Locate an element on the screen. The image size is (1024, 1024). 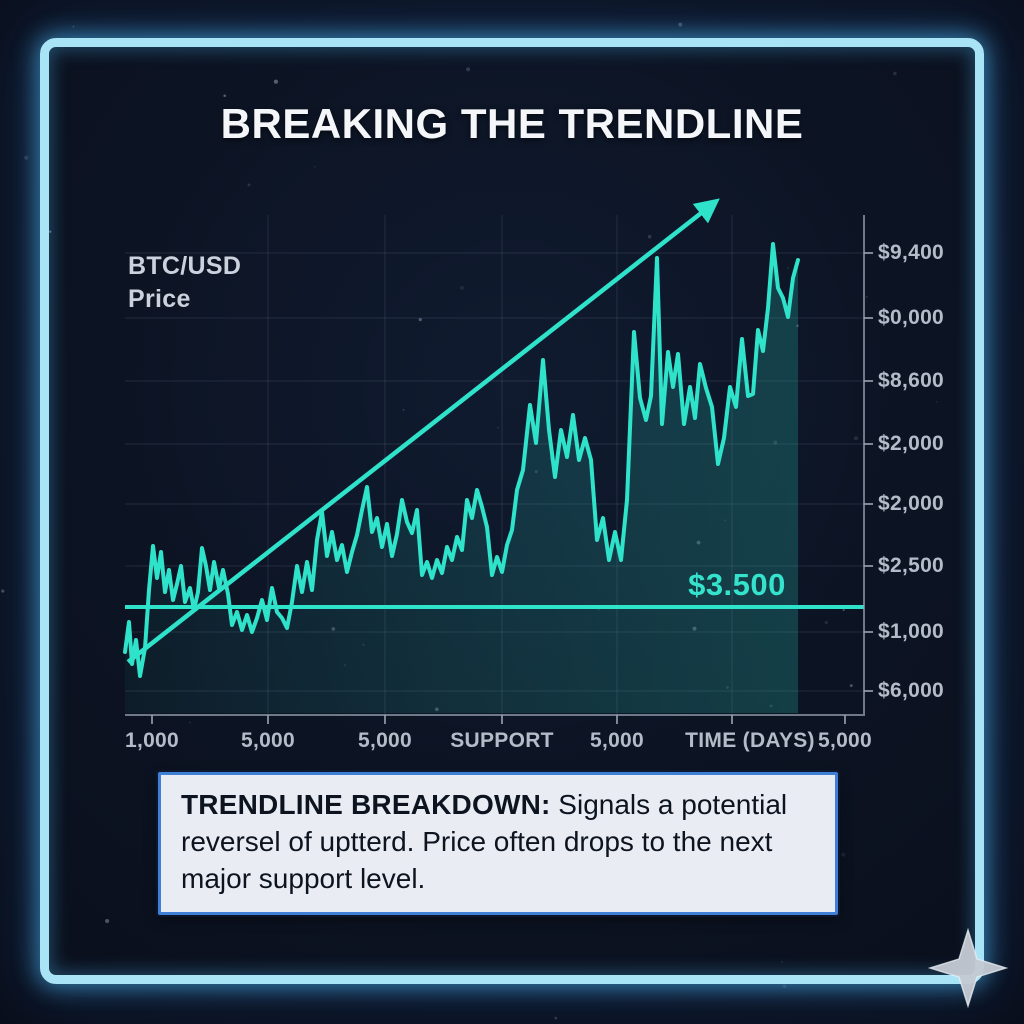
y-axis-tick-label-3: $2,000 is located at coordinates (911, 443).